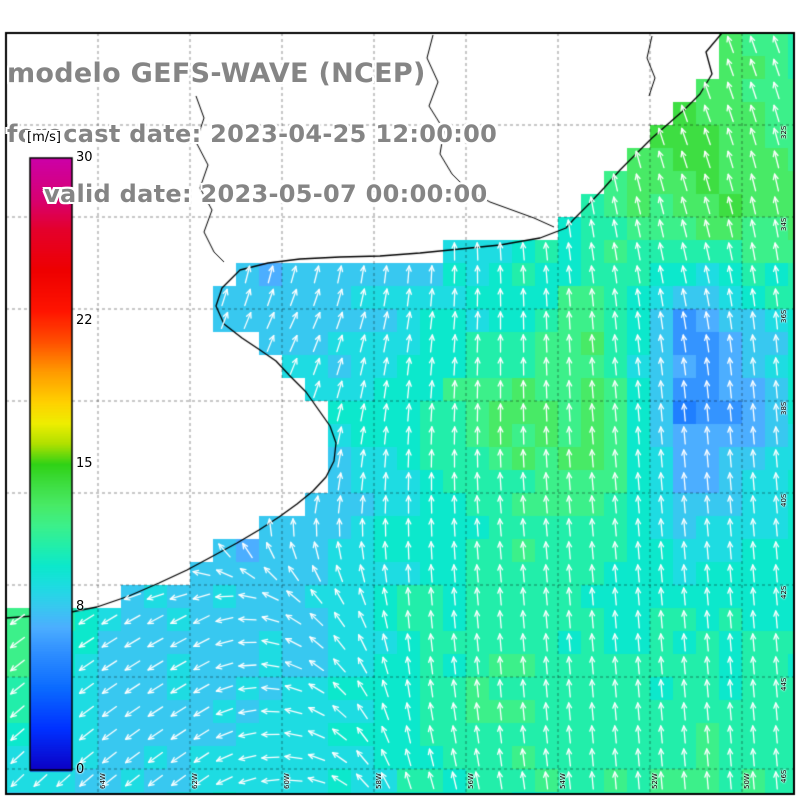 The image size is (800, 800). I want to click on colorbar-tick-label: 0, so click(80, 769).